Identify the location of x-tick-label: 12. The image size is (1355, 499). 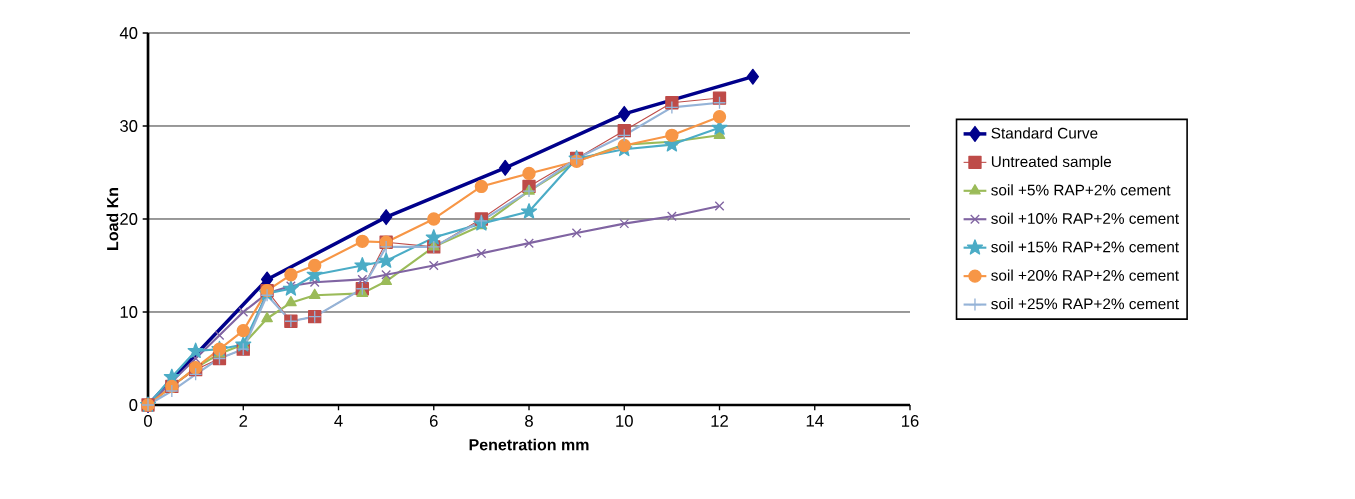
(719, 421).